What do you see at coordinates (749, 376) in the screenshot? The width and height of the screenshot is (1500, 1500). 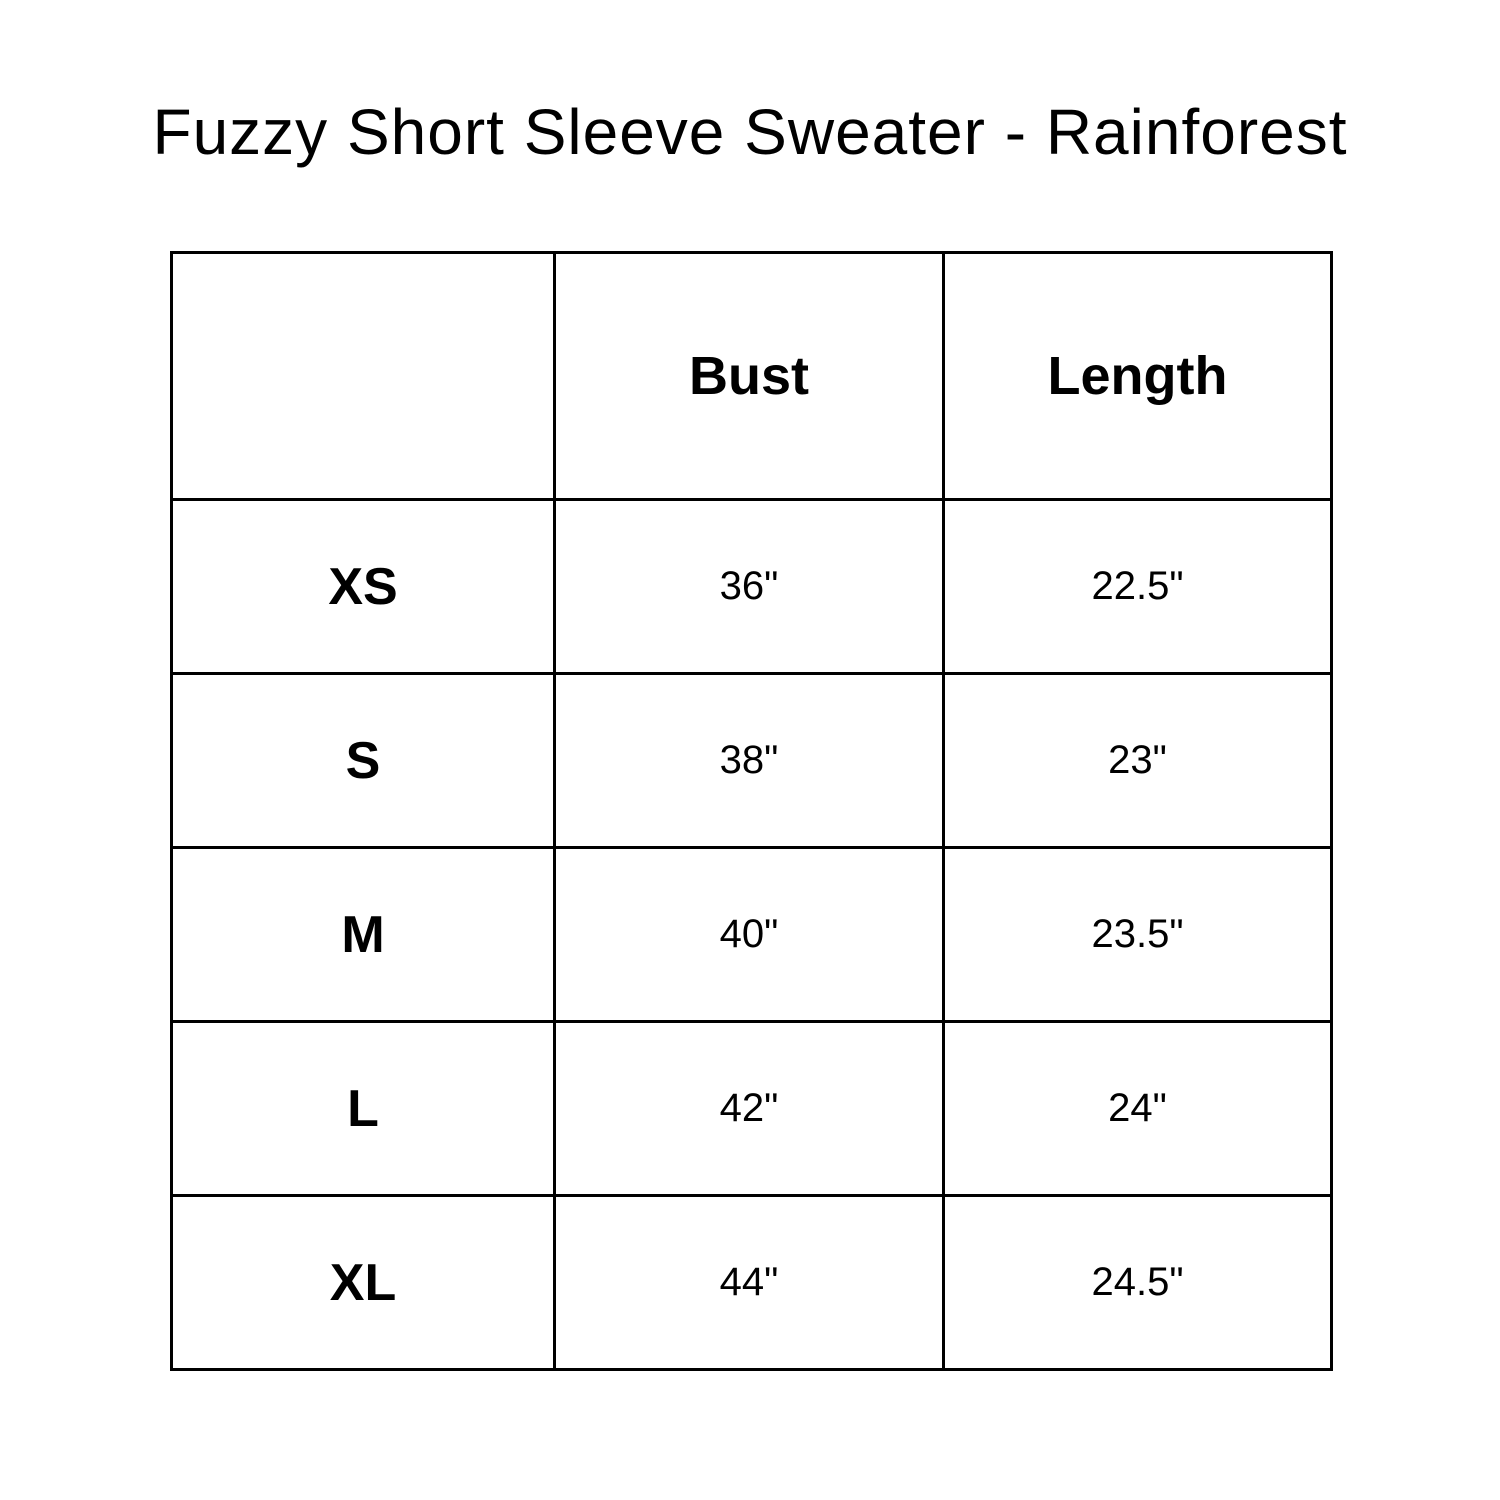 I see `header-bust: Bust` at bounding box center [749, 376].